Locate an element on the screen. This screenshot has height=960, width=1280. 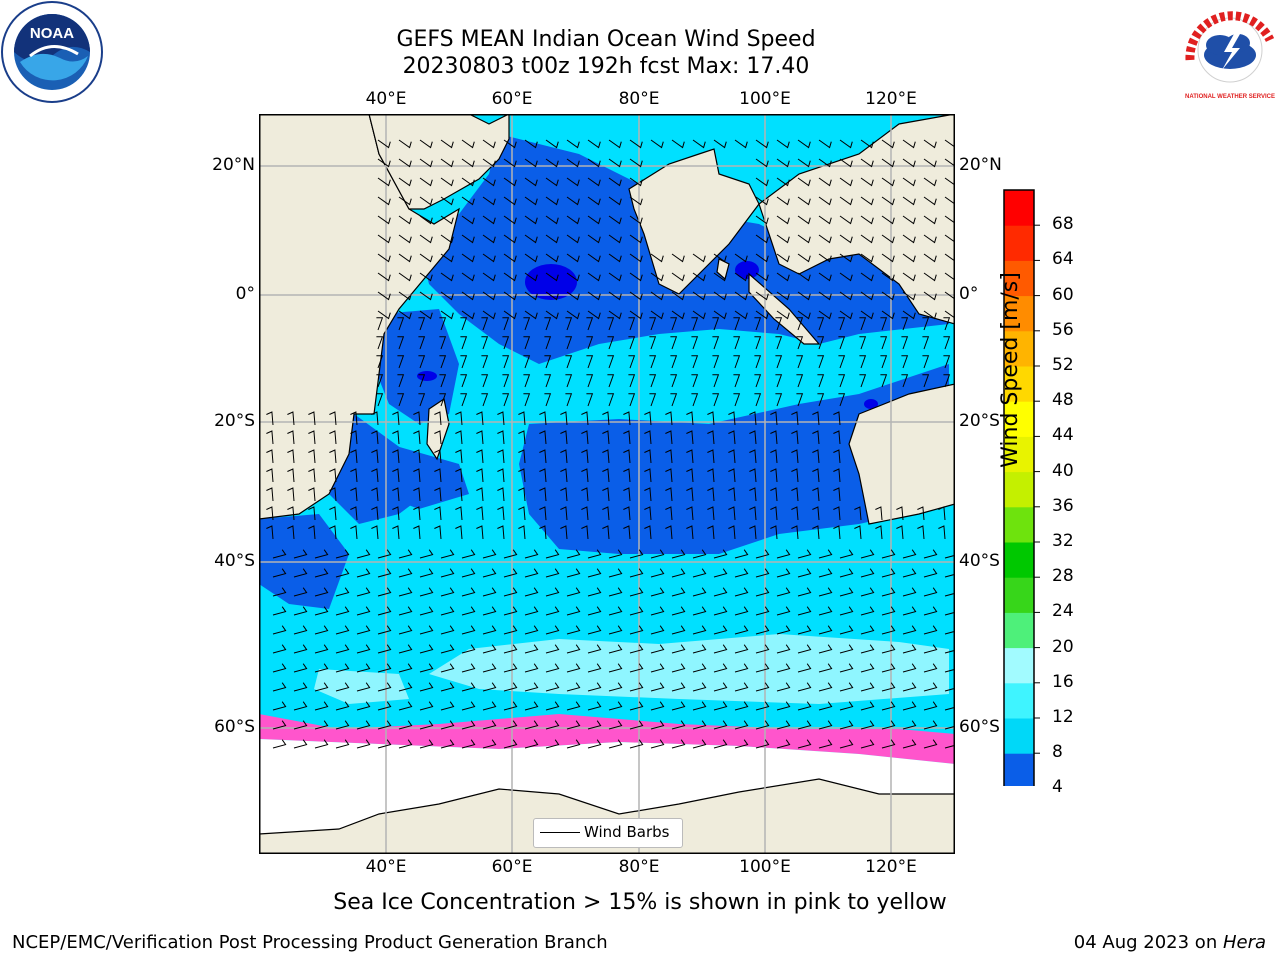
colorbar-tick-label: 52 is located at coordinates (1063, 365).